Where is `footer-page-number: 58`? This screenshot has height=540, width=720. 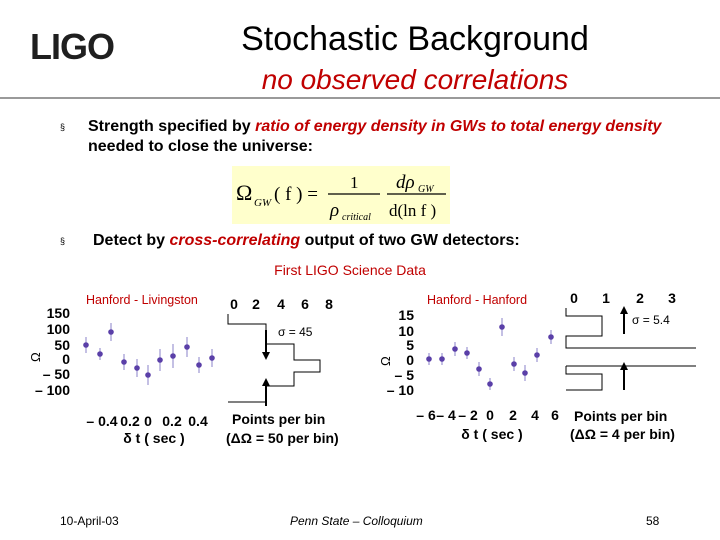
footer-page-number: 58 is located at coordinates (653, 521).